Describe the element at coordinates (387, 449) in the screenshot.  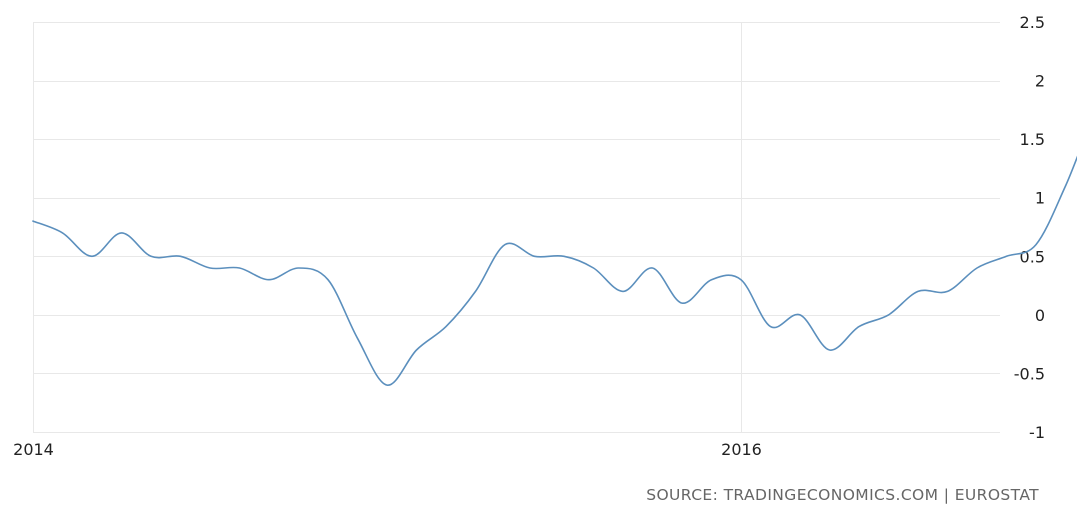
I see `x-axis-tick-labels: 201420162018` at that location.